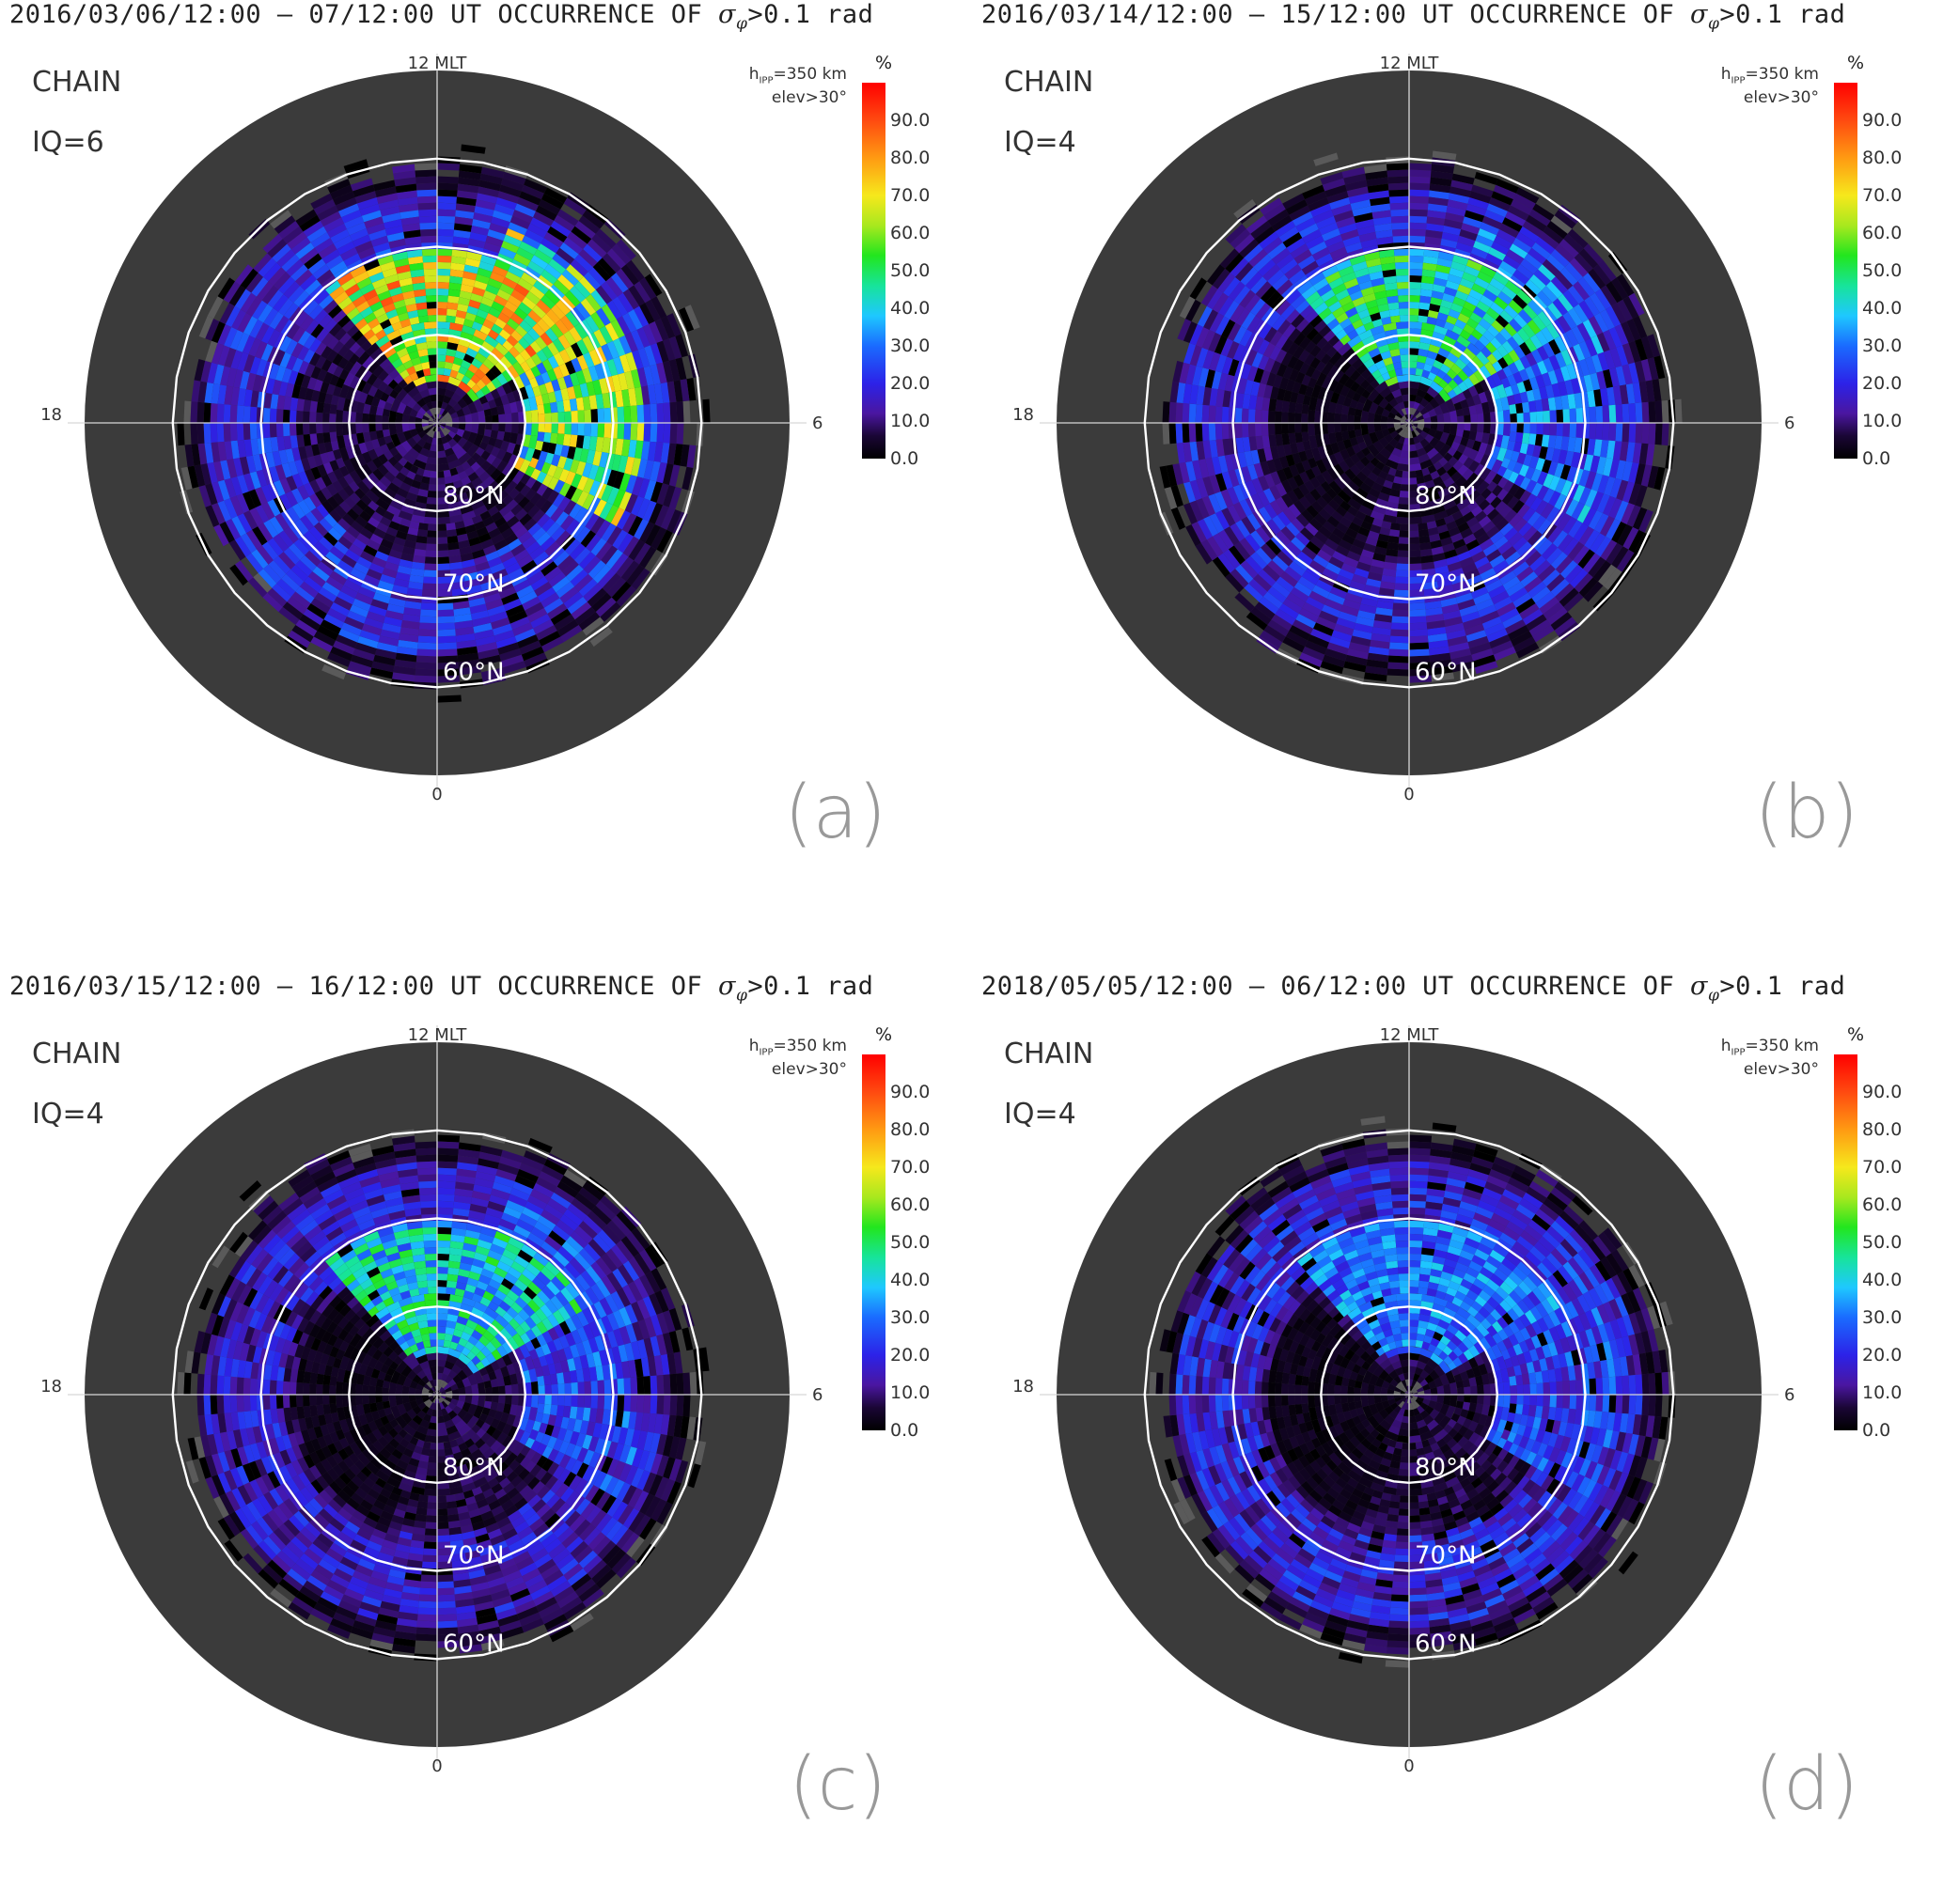 This screenshot has width=1943, height=1904. Describe the element at coordinates (910, 383) in the screenshot. I see `colorbar-tick: 20.0` at that location.